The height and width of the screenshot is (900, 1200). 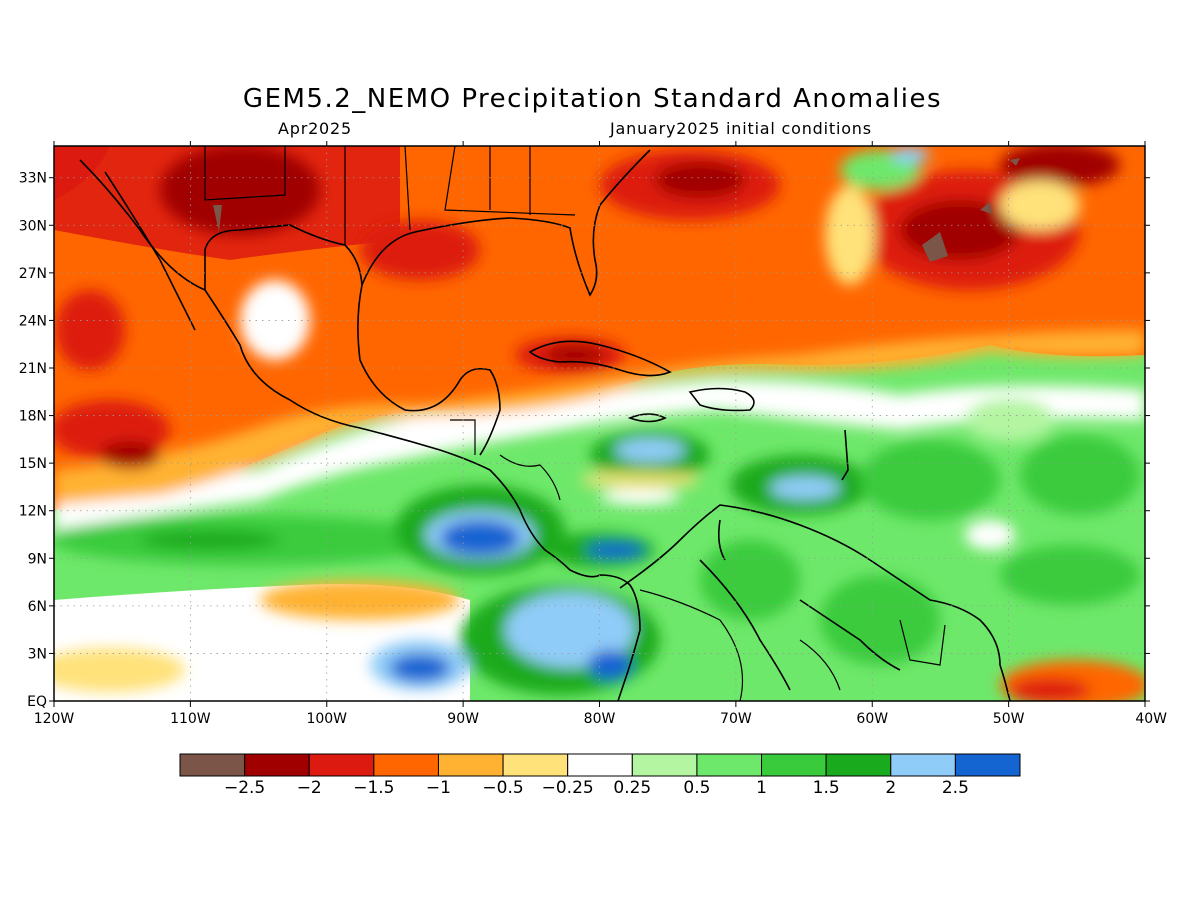 What do you see at coordinates (37, 607) in the screenshot?
I see `lat-tick-label: 6N` at bounding box center [37, 607].